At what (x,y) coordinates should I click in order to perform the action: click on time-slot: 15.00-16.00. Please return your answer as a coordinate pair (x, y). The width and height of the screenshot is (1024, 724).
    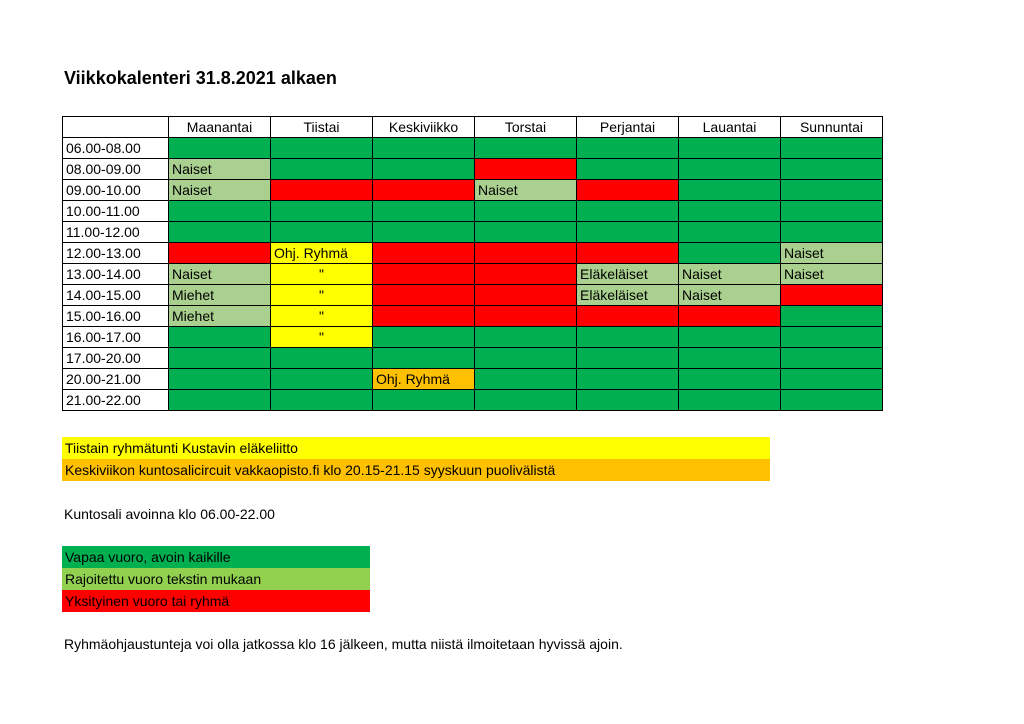
    Looking at the image, I should click on (115, 316).